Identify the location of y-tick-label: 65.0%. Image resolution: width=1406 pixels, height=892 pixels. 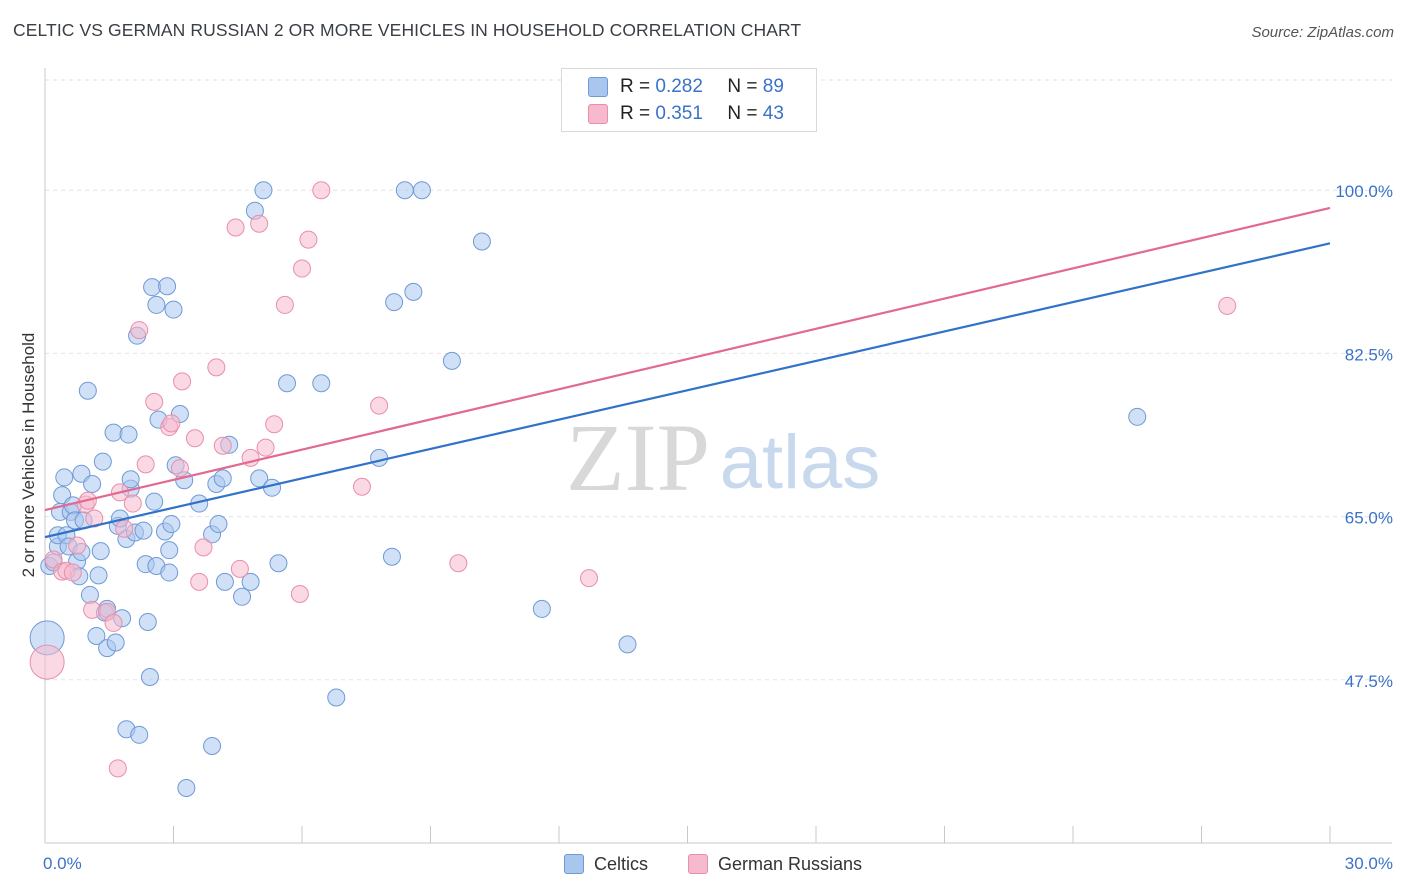
(1369, 518).